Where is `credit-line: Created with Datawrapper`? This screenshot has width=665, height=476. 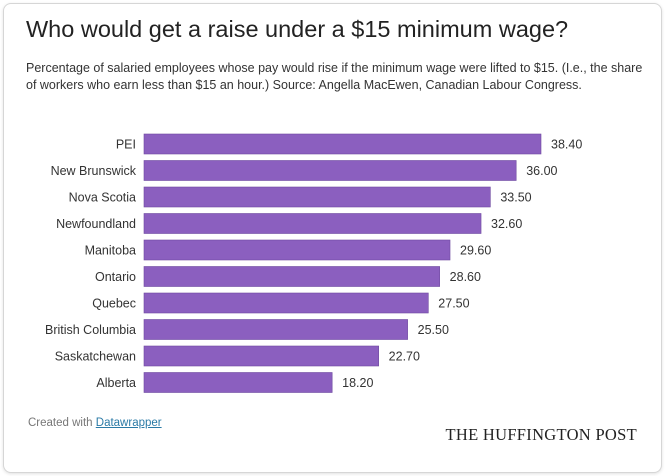
credit-line: Created with Datawrapper is located at coordinates (95, 423).